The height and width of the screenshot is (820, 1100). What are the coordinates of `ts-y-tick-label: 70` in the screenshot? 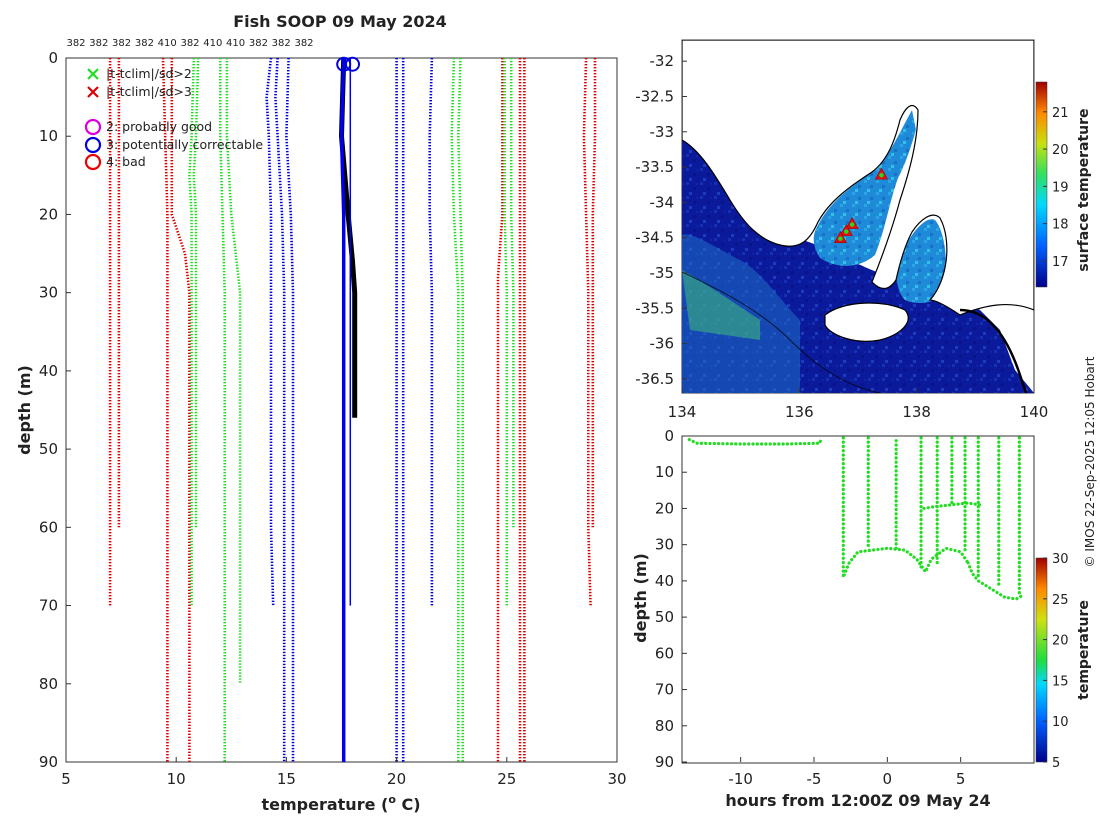 It's located at (664, 690).